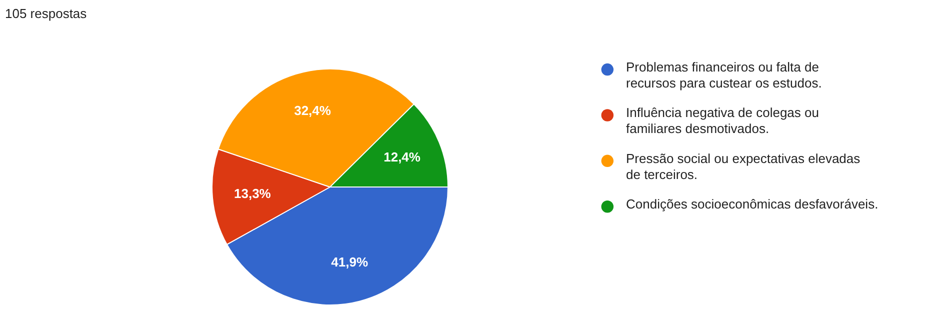 The width and height of the screenshot is (945, 311). I want to click on legend-label: Pressão social ou expectativas elevadas de terceiros., so click(743, 166).